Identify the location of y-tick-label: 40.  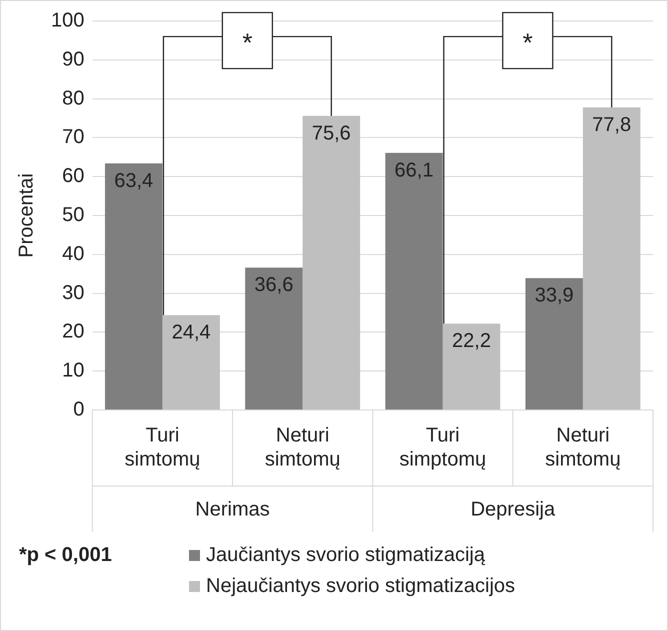
(73, 253).